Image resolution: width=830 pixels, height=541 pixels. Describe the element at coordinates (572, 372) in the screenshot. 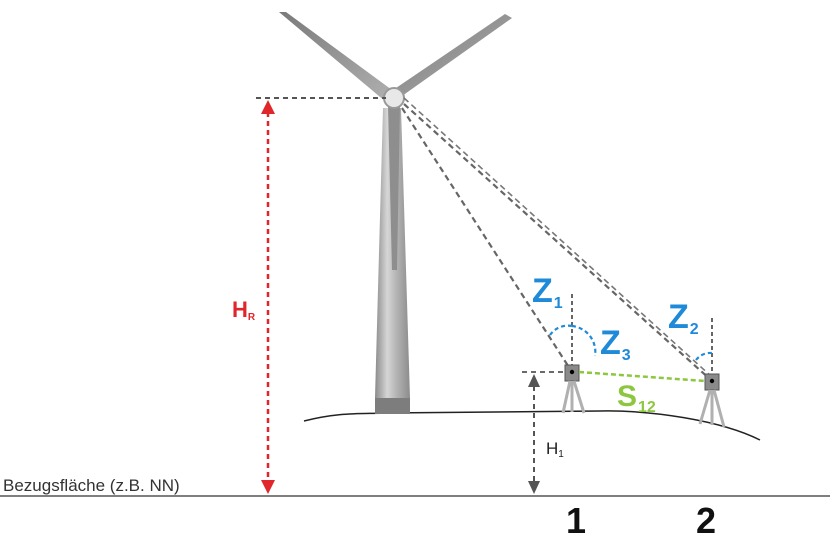

I see `instrument-1-center` at that location.